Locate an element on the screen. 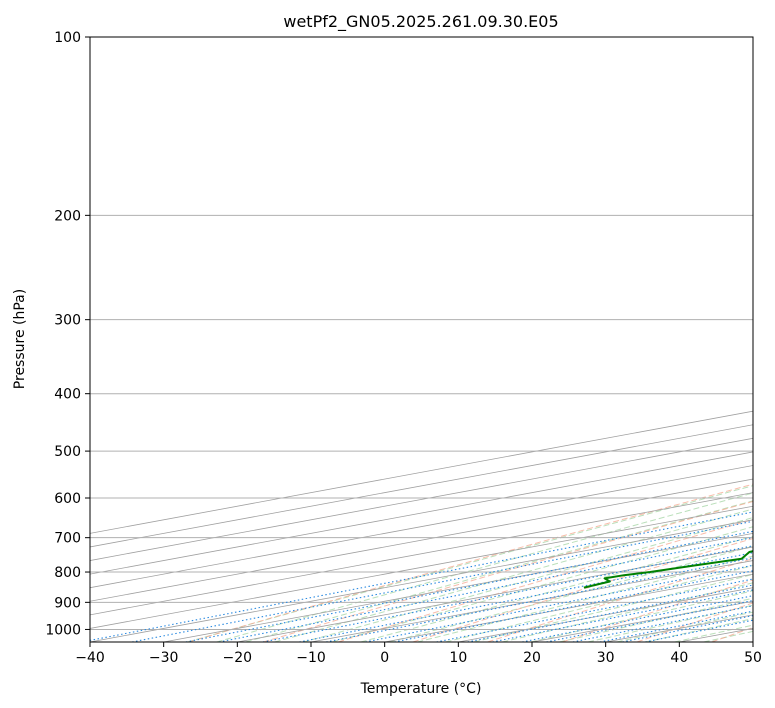  chart-title: wetPf2_GN05.2025.261.09.30.E05 is located at coordinates (420, 22).